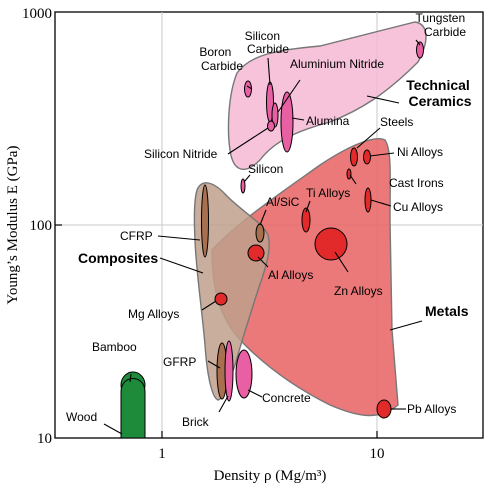 Image resolution: width=504 pixels, height=488 pixels. I want to click on label-ti-alloys: Ti Alloys, so click(328, 193).